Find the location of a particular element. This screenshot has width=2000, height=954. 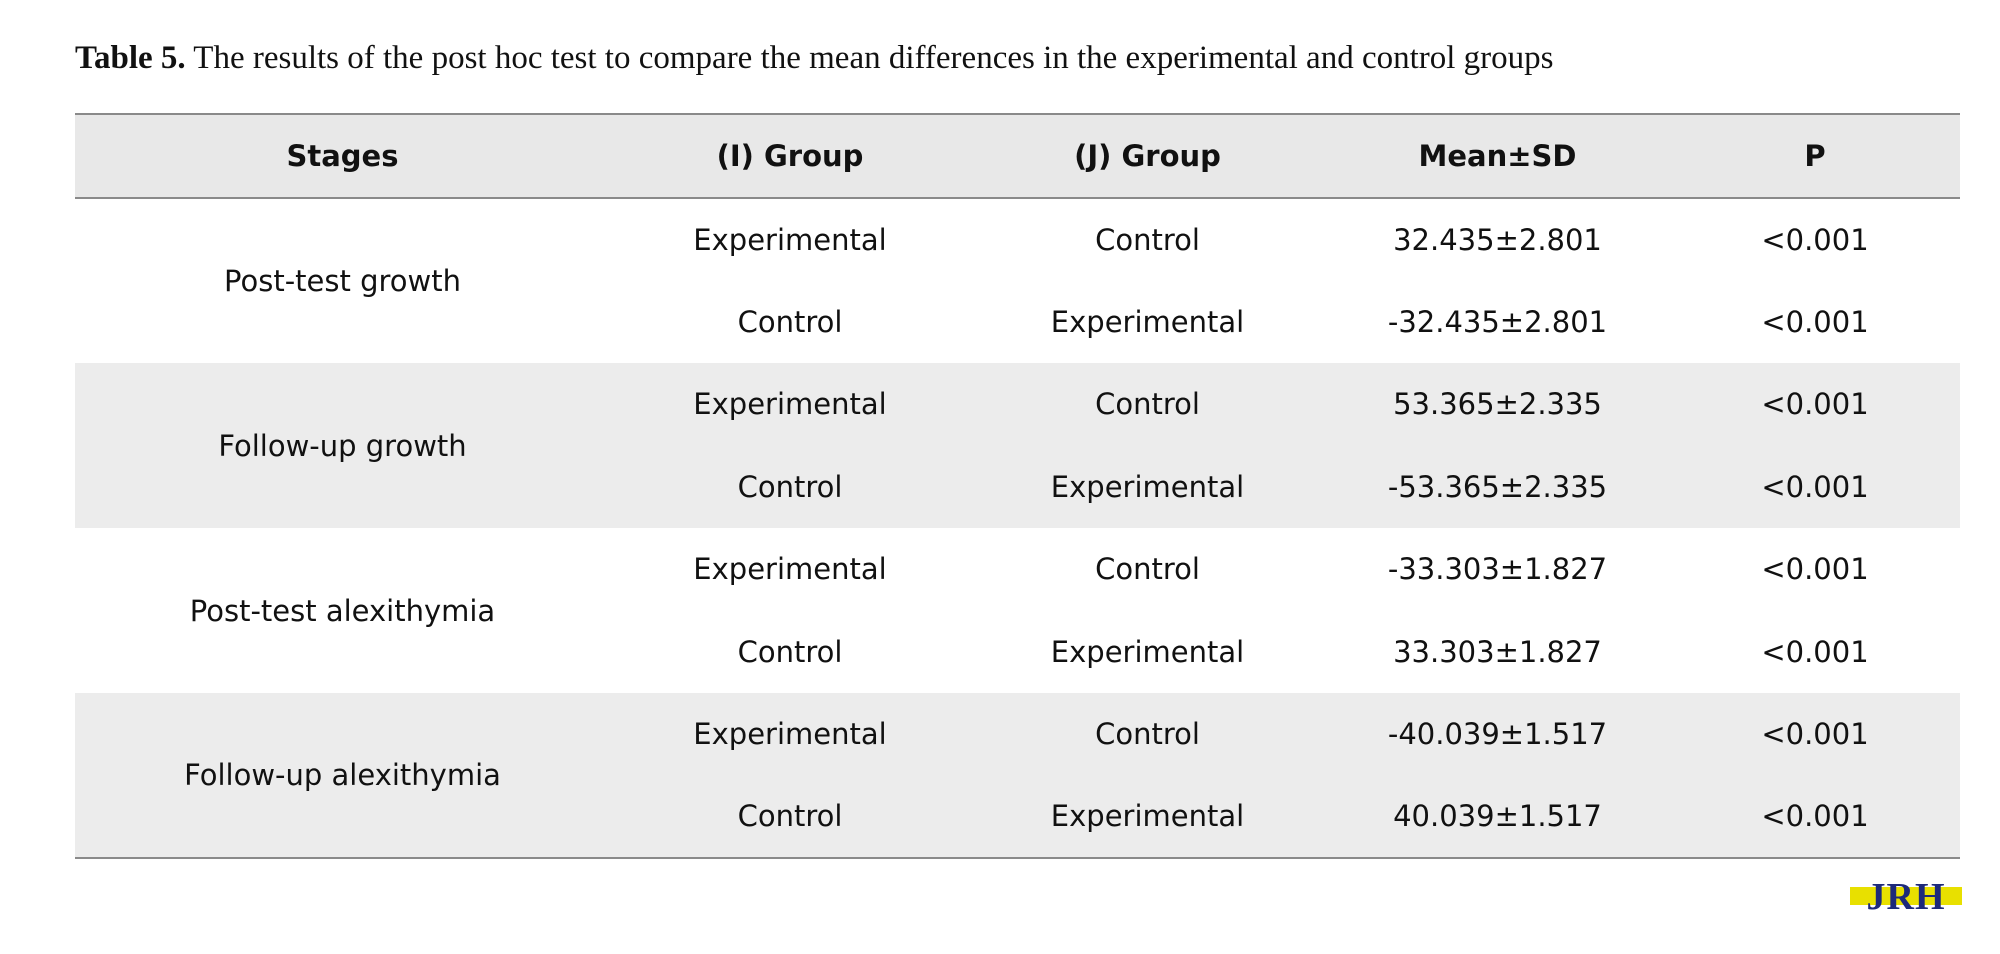

table-header-row: Stages (I) Group (J) Group Mean±SD P is located at coordinates (1017, 156).